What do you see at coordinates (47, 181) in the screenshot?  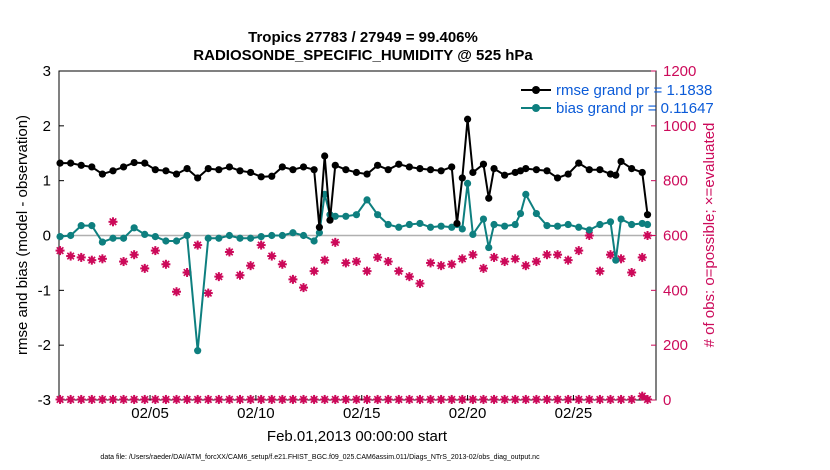 I see `y-tick-label: 1` at bounding box center [47, 181].